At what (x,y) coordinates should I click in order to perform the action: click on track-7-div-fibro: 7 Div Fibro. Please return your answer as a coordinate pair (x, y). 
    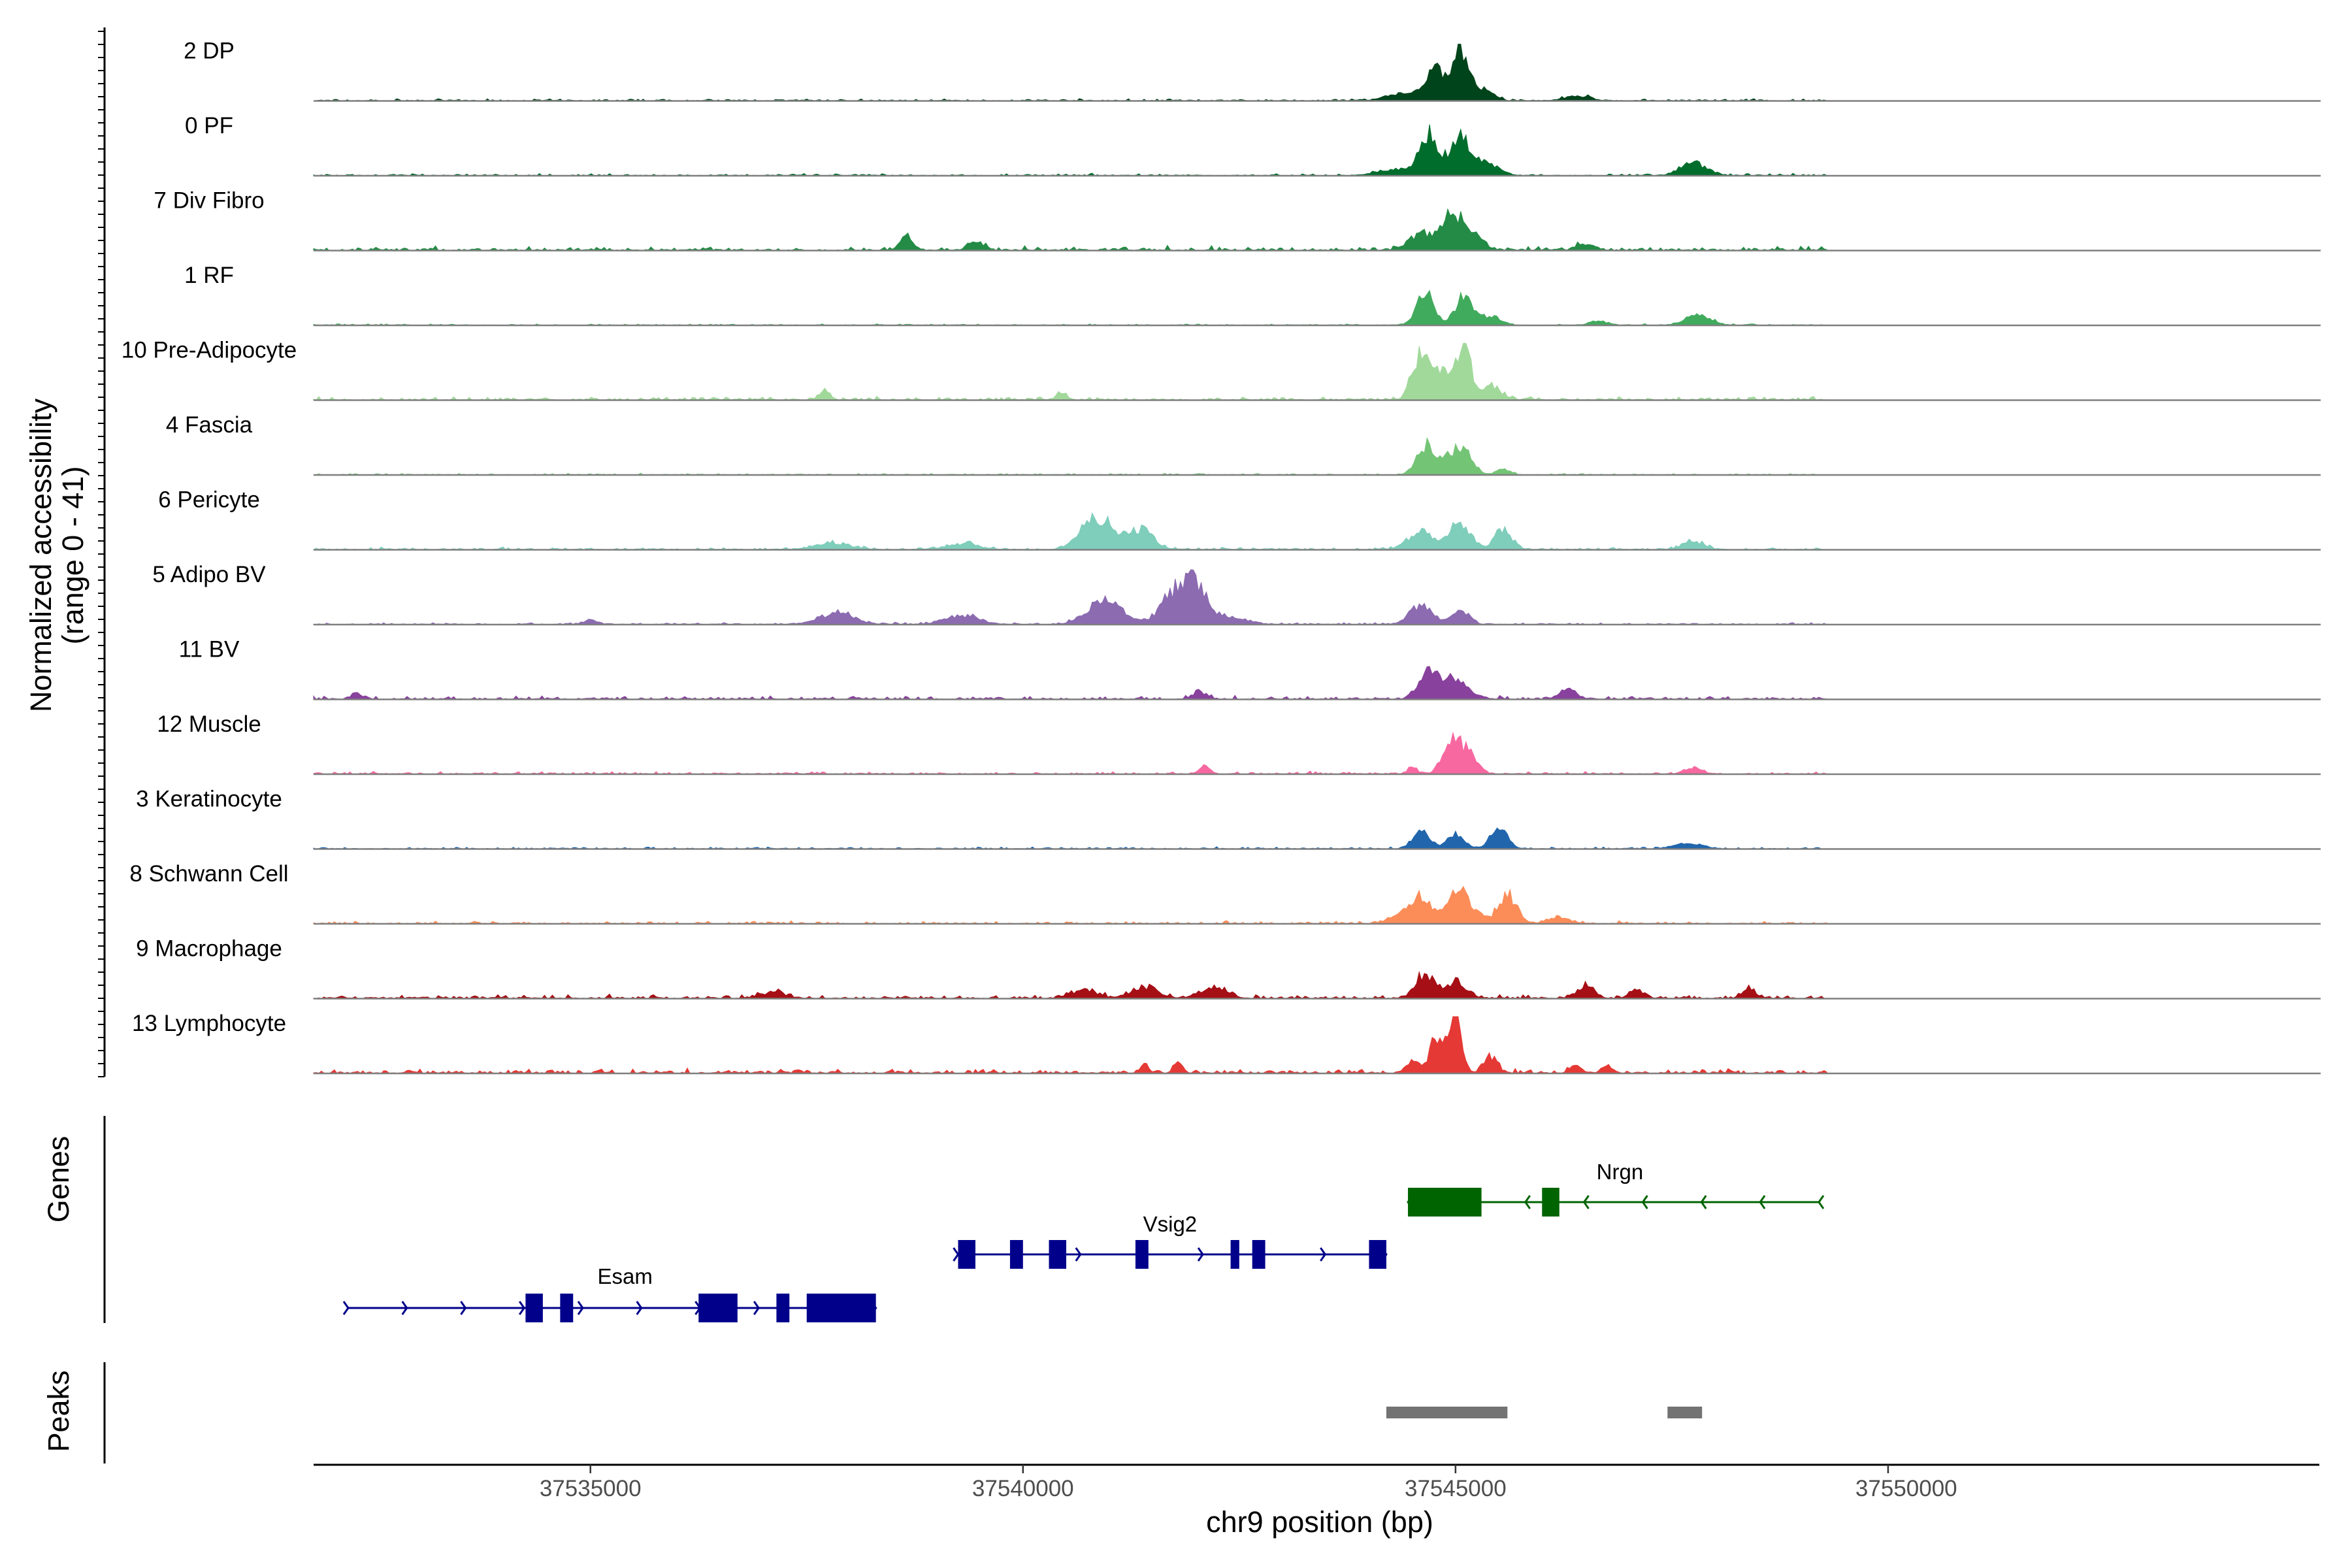
    Looking at the image, I should click on (1237, 220).